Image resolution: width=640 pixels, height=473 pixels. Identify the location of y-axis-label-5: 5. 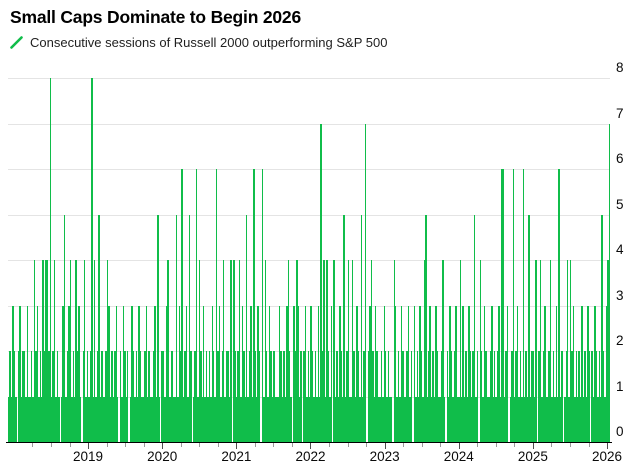
(620, 204).